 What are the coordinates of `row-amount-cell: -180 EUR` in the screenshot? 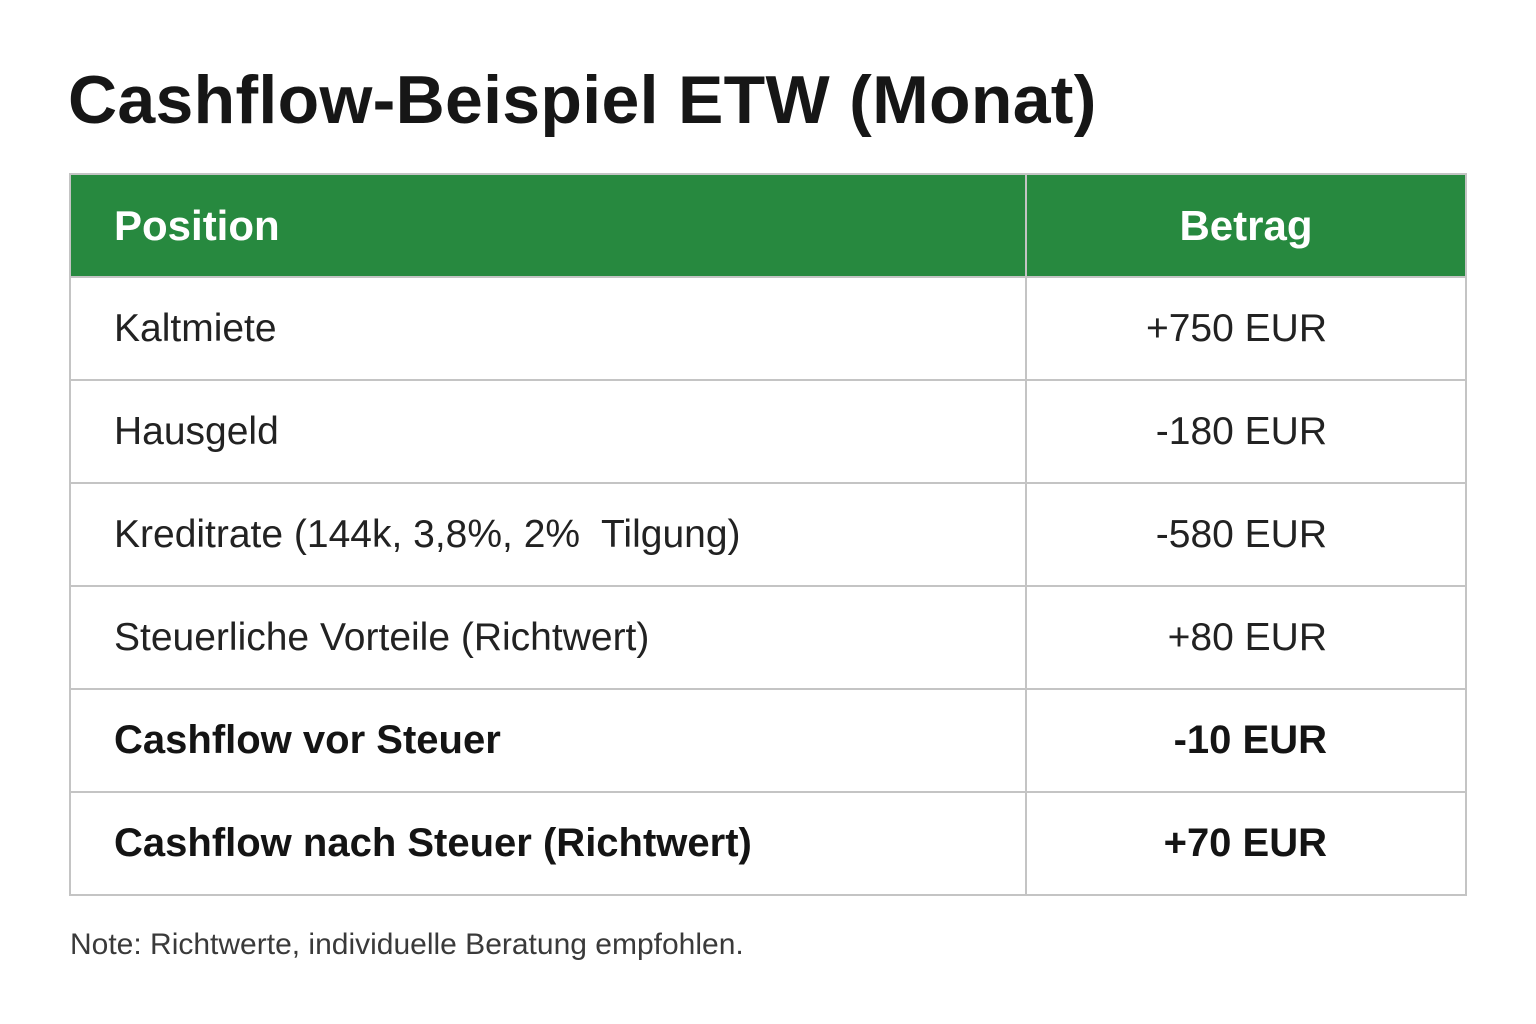 It's located at (1246, 431).